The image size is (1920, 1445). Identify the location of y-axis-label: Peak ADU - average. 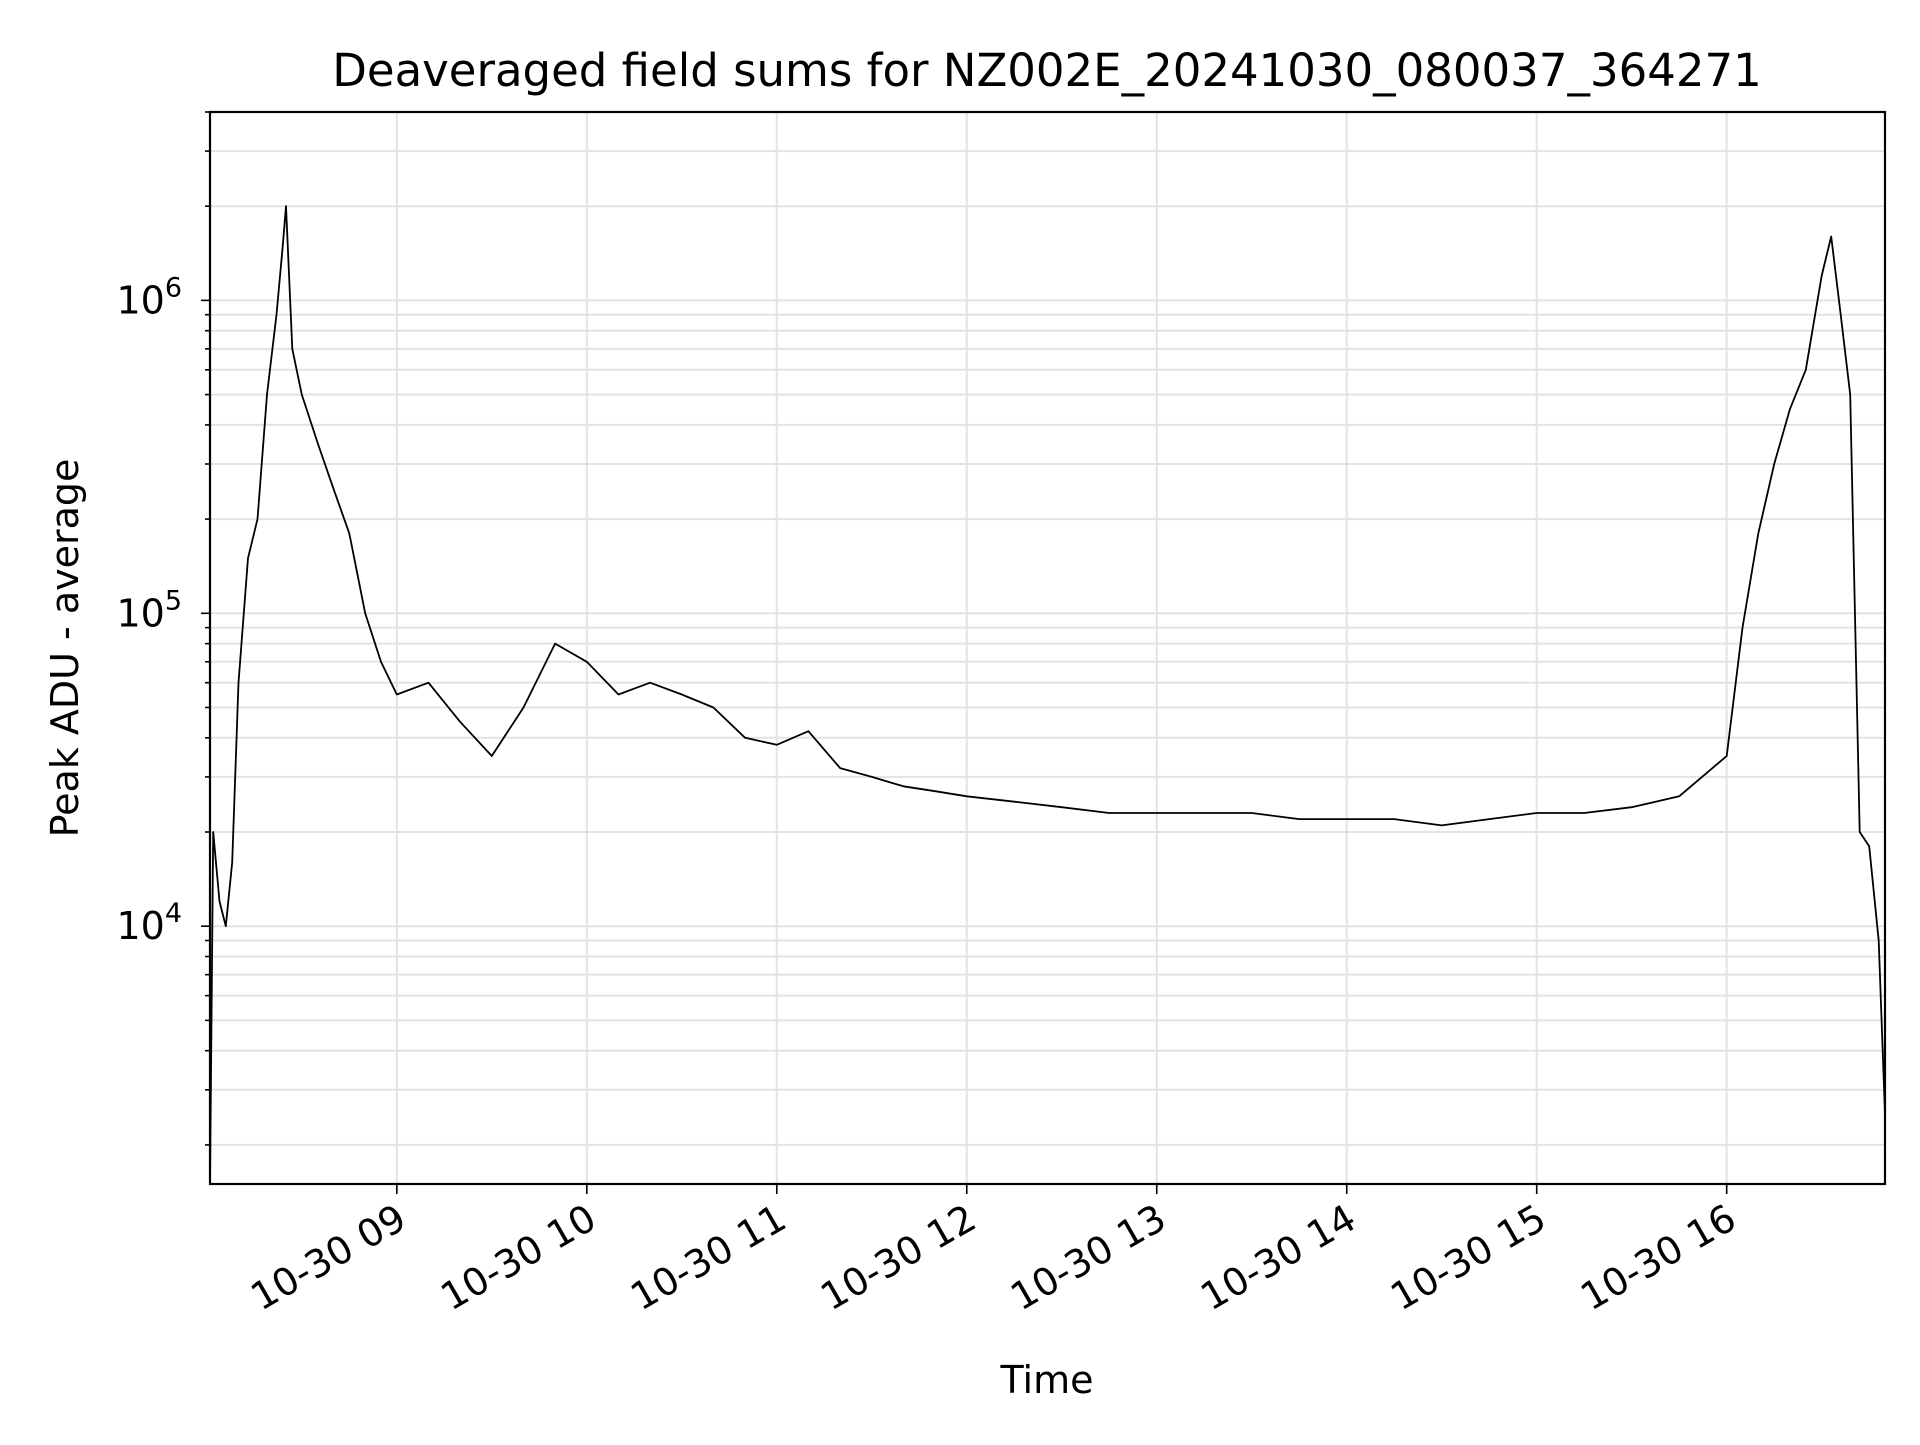
(65, 648).